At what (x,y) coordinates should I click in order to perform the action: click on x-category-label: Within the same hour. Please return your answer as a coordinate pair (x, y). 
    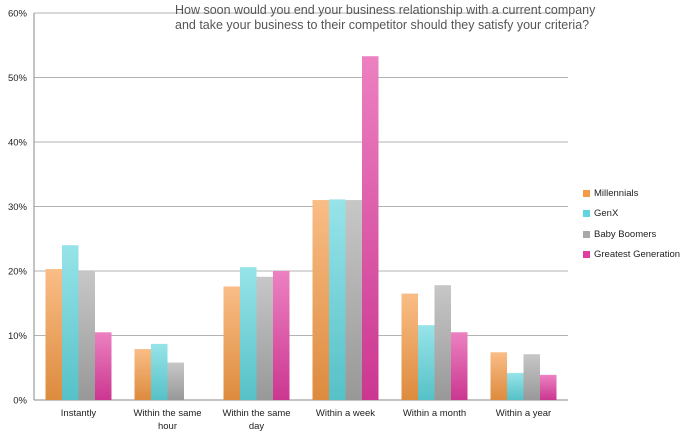
    Looking at the image, I should click on (167, 420).